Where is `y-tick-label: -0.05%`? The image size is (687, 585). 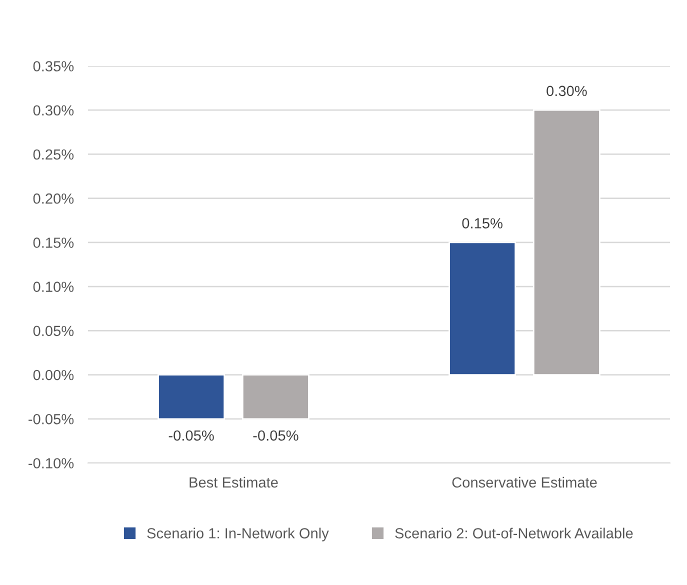 y-tick-label: -0.05% is located at coordinates (51, 419).